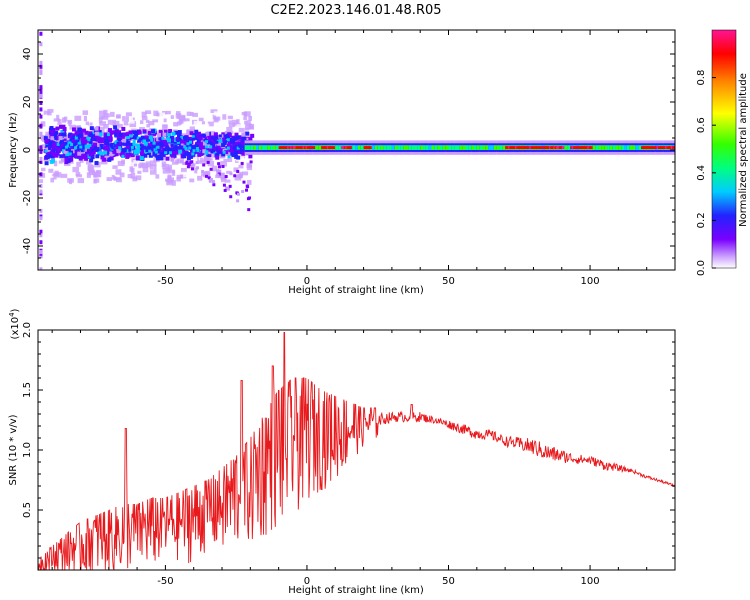 This screenshot has width=750, height=600. Describe the element at coordinates (307, 281) in the screenshot. I see `x-tick-label: 0` at that location.